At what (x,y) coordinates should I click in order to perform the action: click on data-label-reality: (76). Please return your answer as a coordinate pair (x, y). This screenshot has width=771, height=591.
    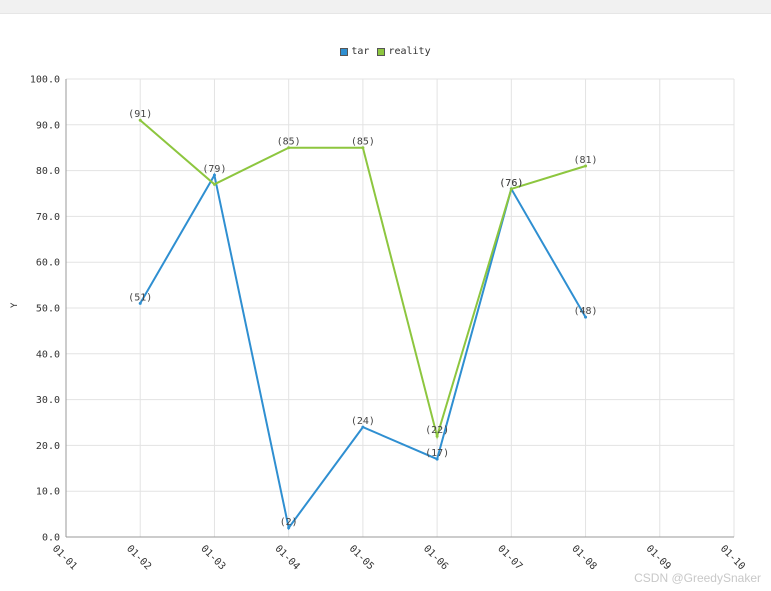
    Looking at the image, I should click on (511, 183).